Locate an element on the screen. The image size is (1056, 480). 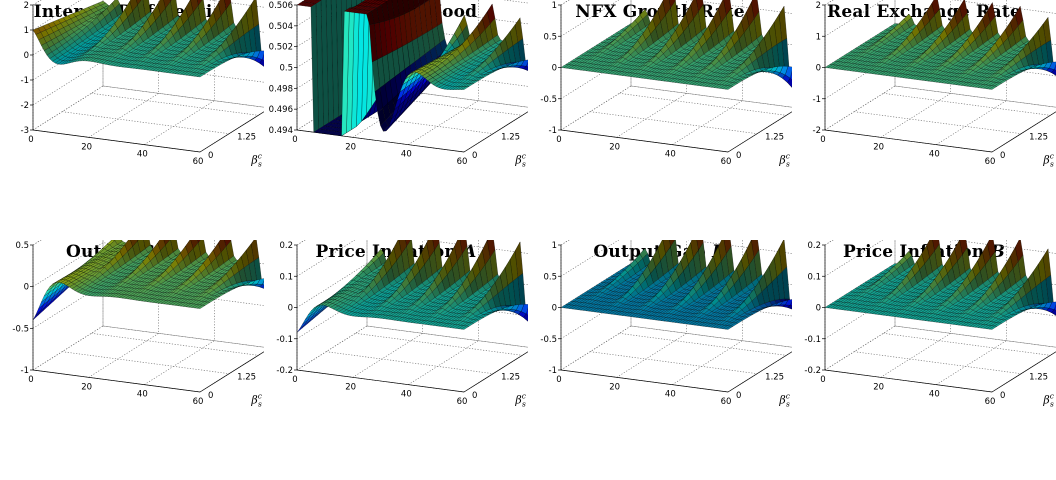
z-tick-label: 0.496 is located at coordinates (281, 110).